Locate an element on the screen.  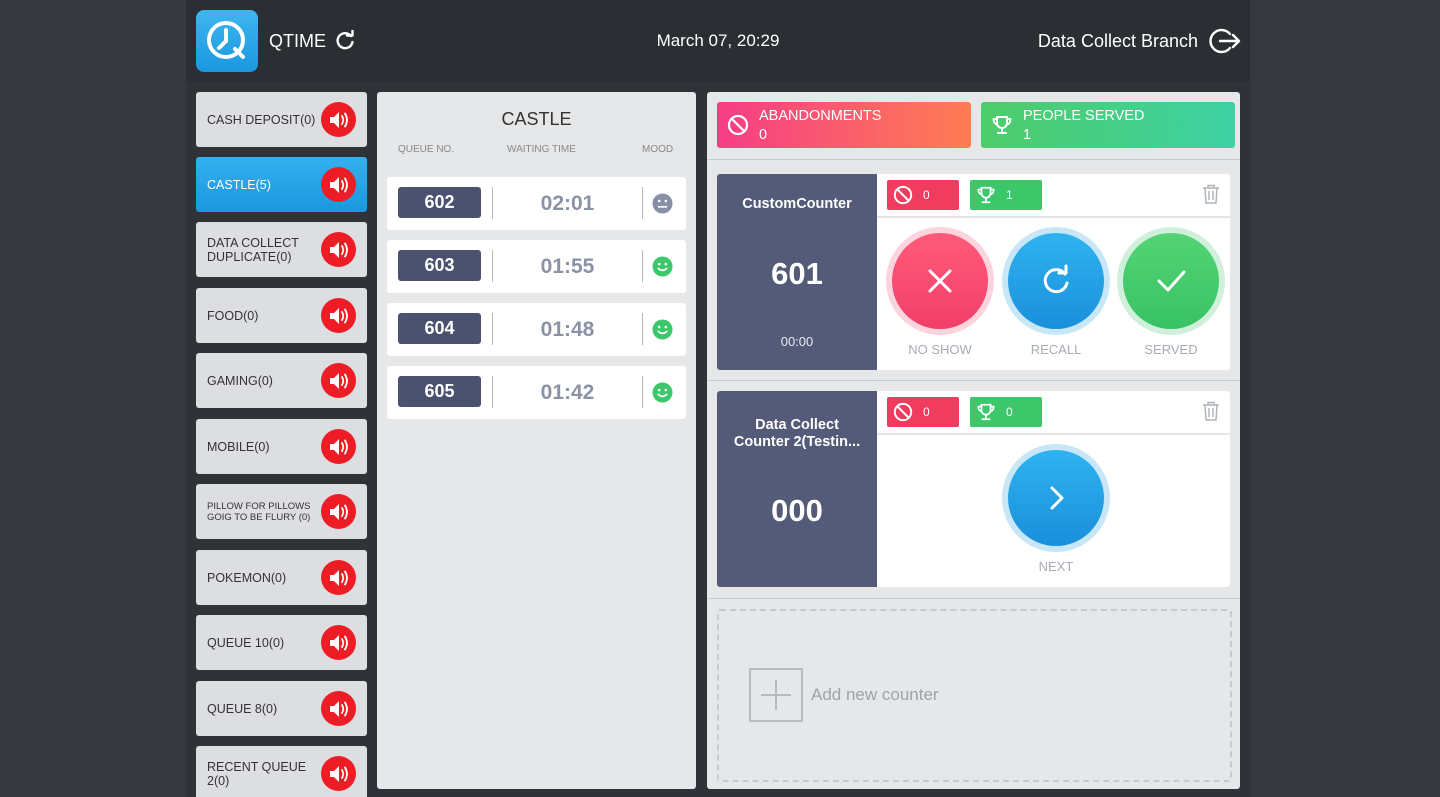
counter-info: CustomCounter 601 00:00 is located at coordinates (797, 272).